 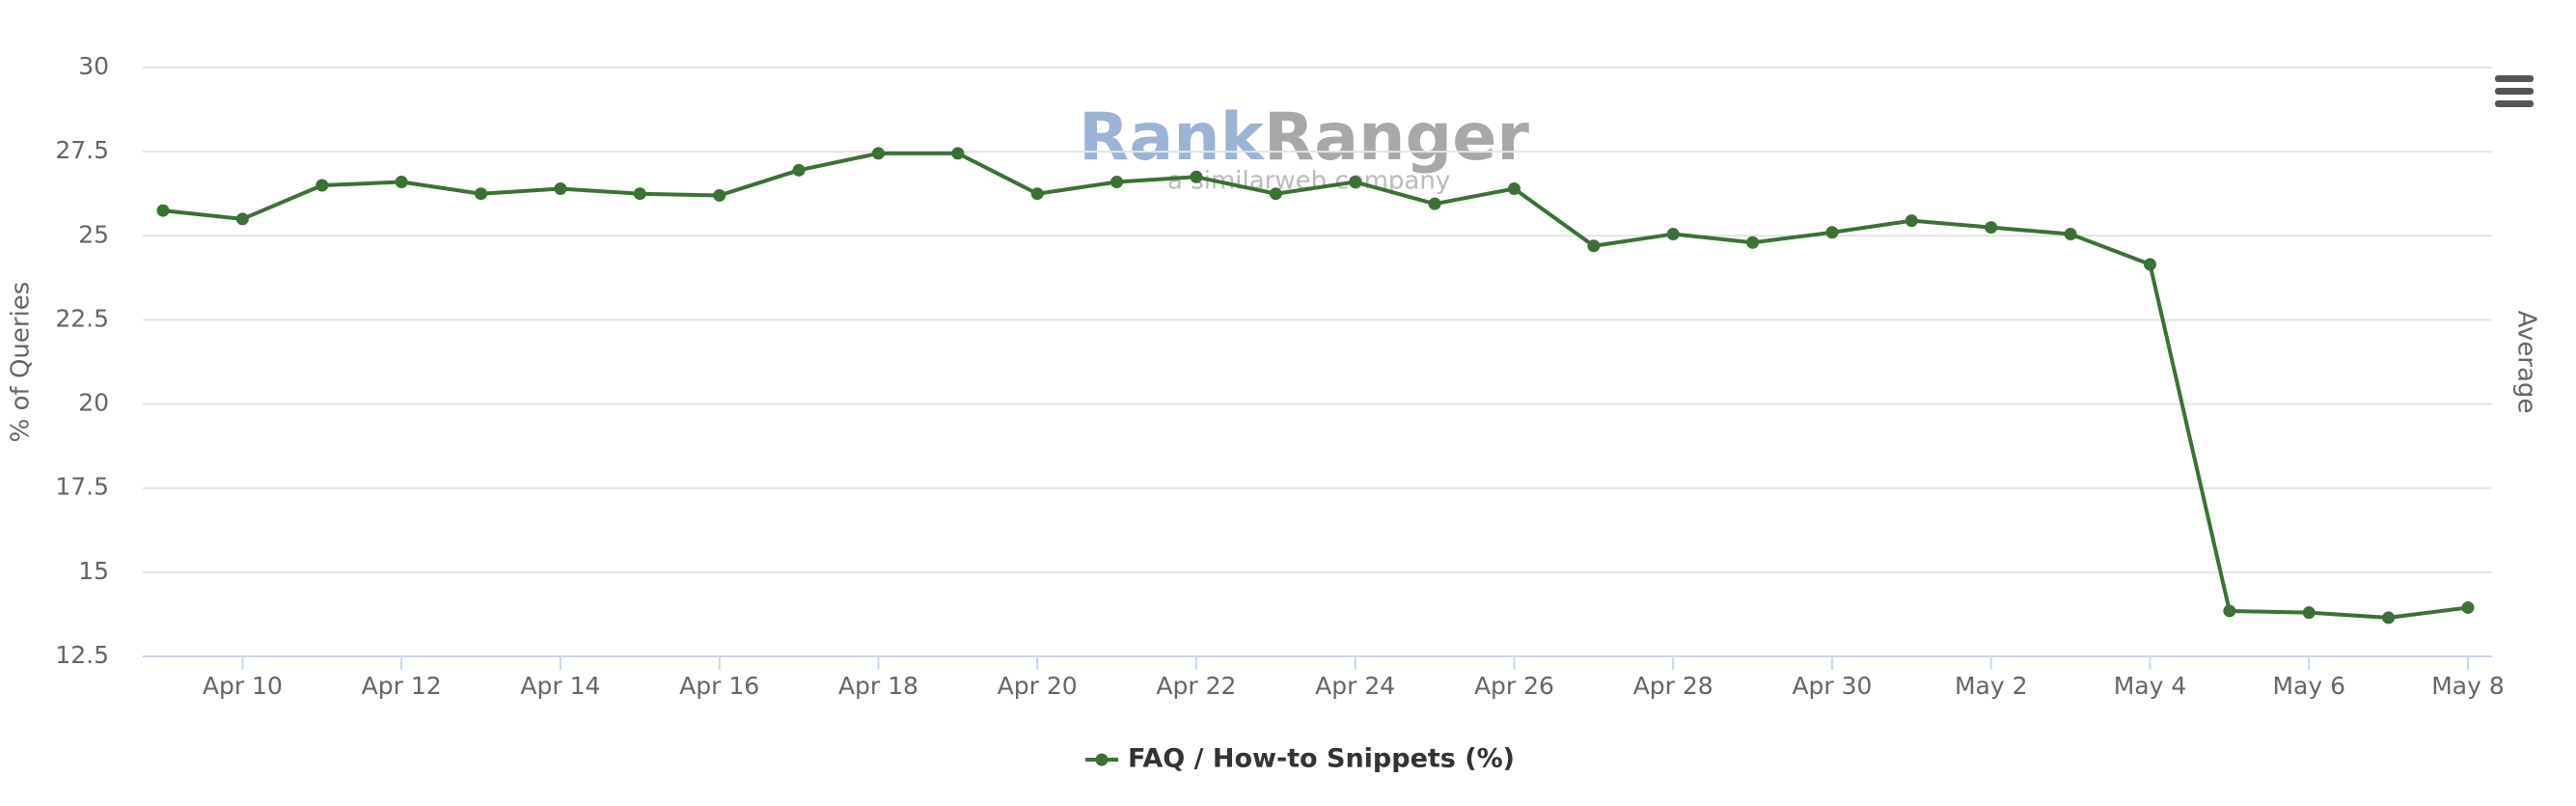 What do you see at coordinates (1321, 759) in the screenshot?
I see `legend-label: FAQ / How-to Snippets (%)` at bounding box center [1321, 759].